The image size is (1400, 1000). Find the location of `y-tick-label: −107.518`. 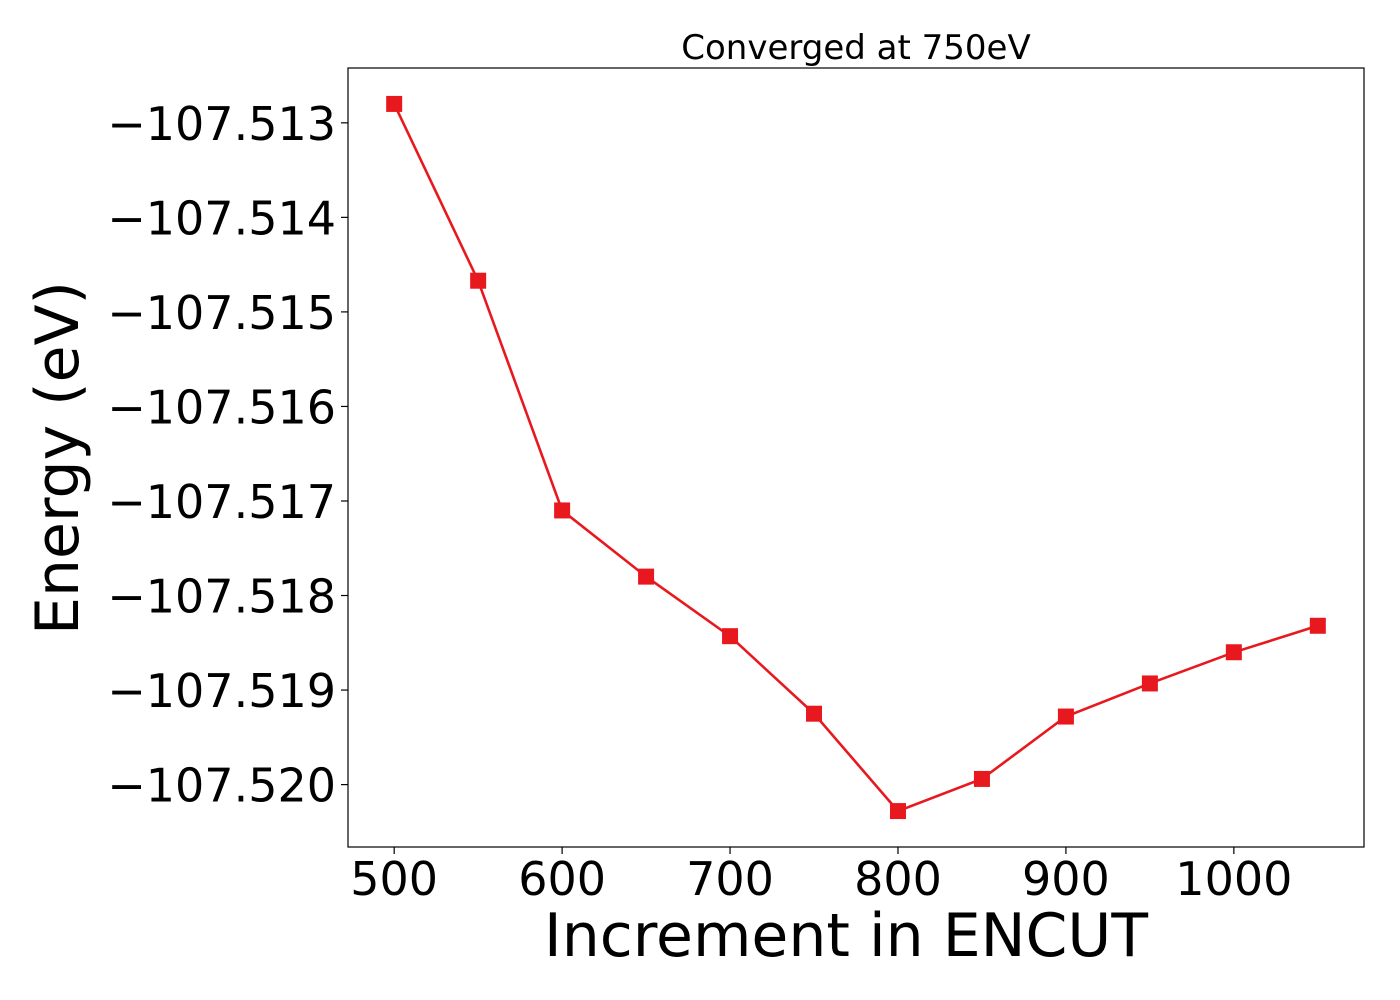

y-tick-label: −107.518 is located at coordinates (221, 597).